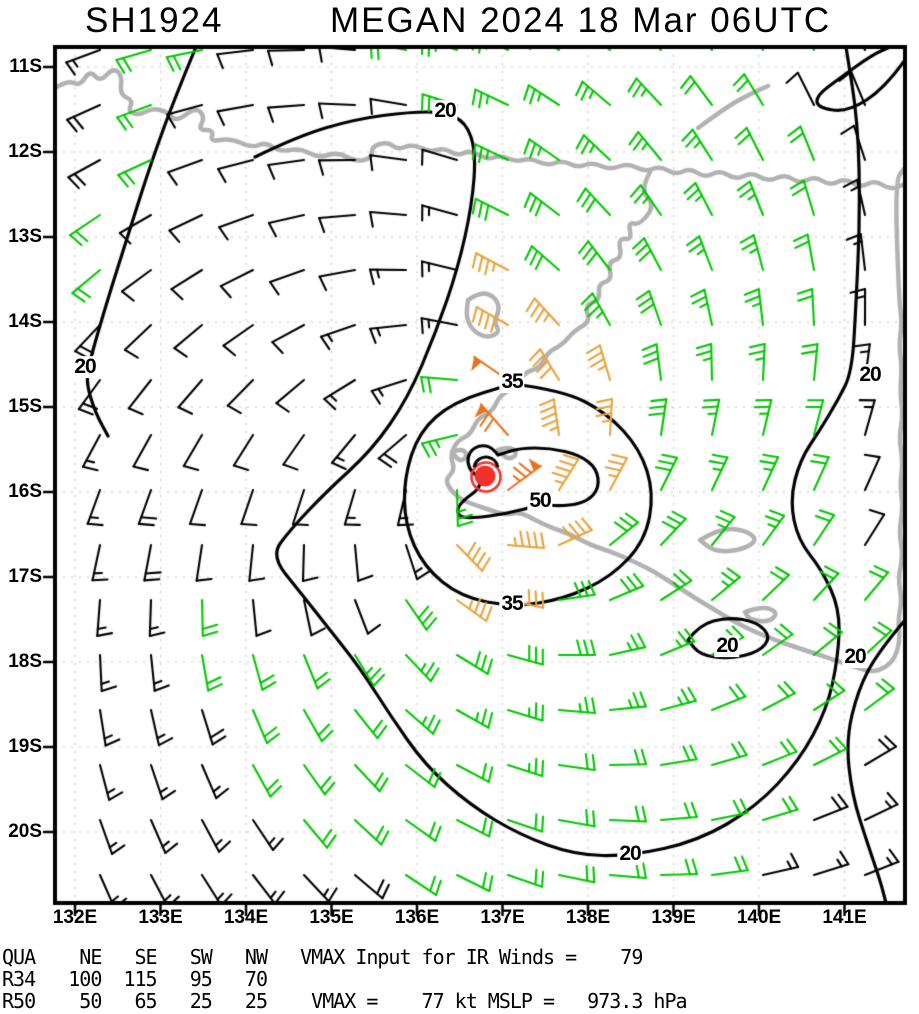 The image size is (919, 1014). I want to click on lon-tick-label-138E: 138E, so click(588, 917).